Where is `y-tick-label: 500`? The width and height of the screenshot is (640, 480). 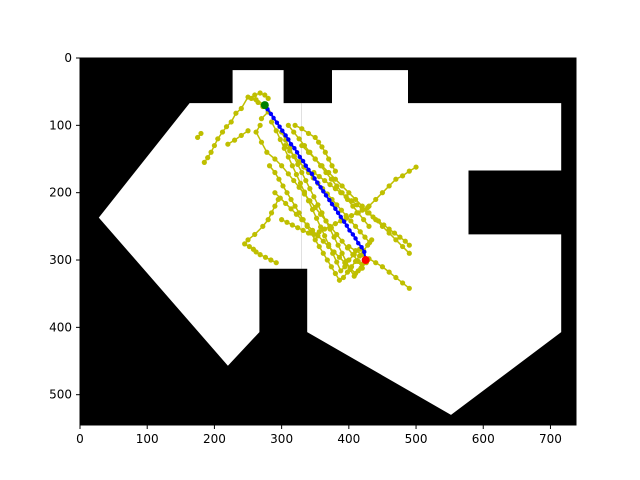
y-tick-label: 500 is located at coordinates (60, 395).